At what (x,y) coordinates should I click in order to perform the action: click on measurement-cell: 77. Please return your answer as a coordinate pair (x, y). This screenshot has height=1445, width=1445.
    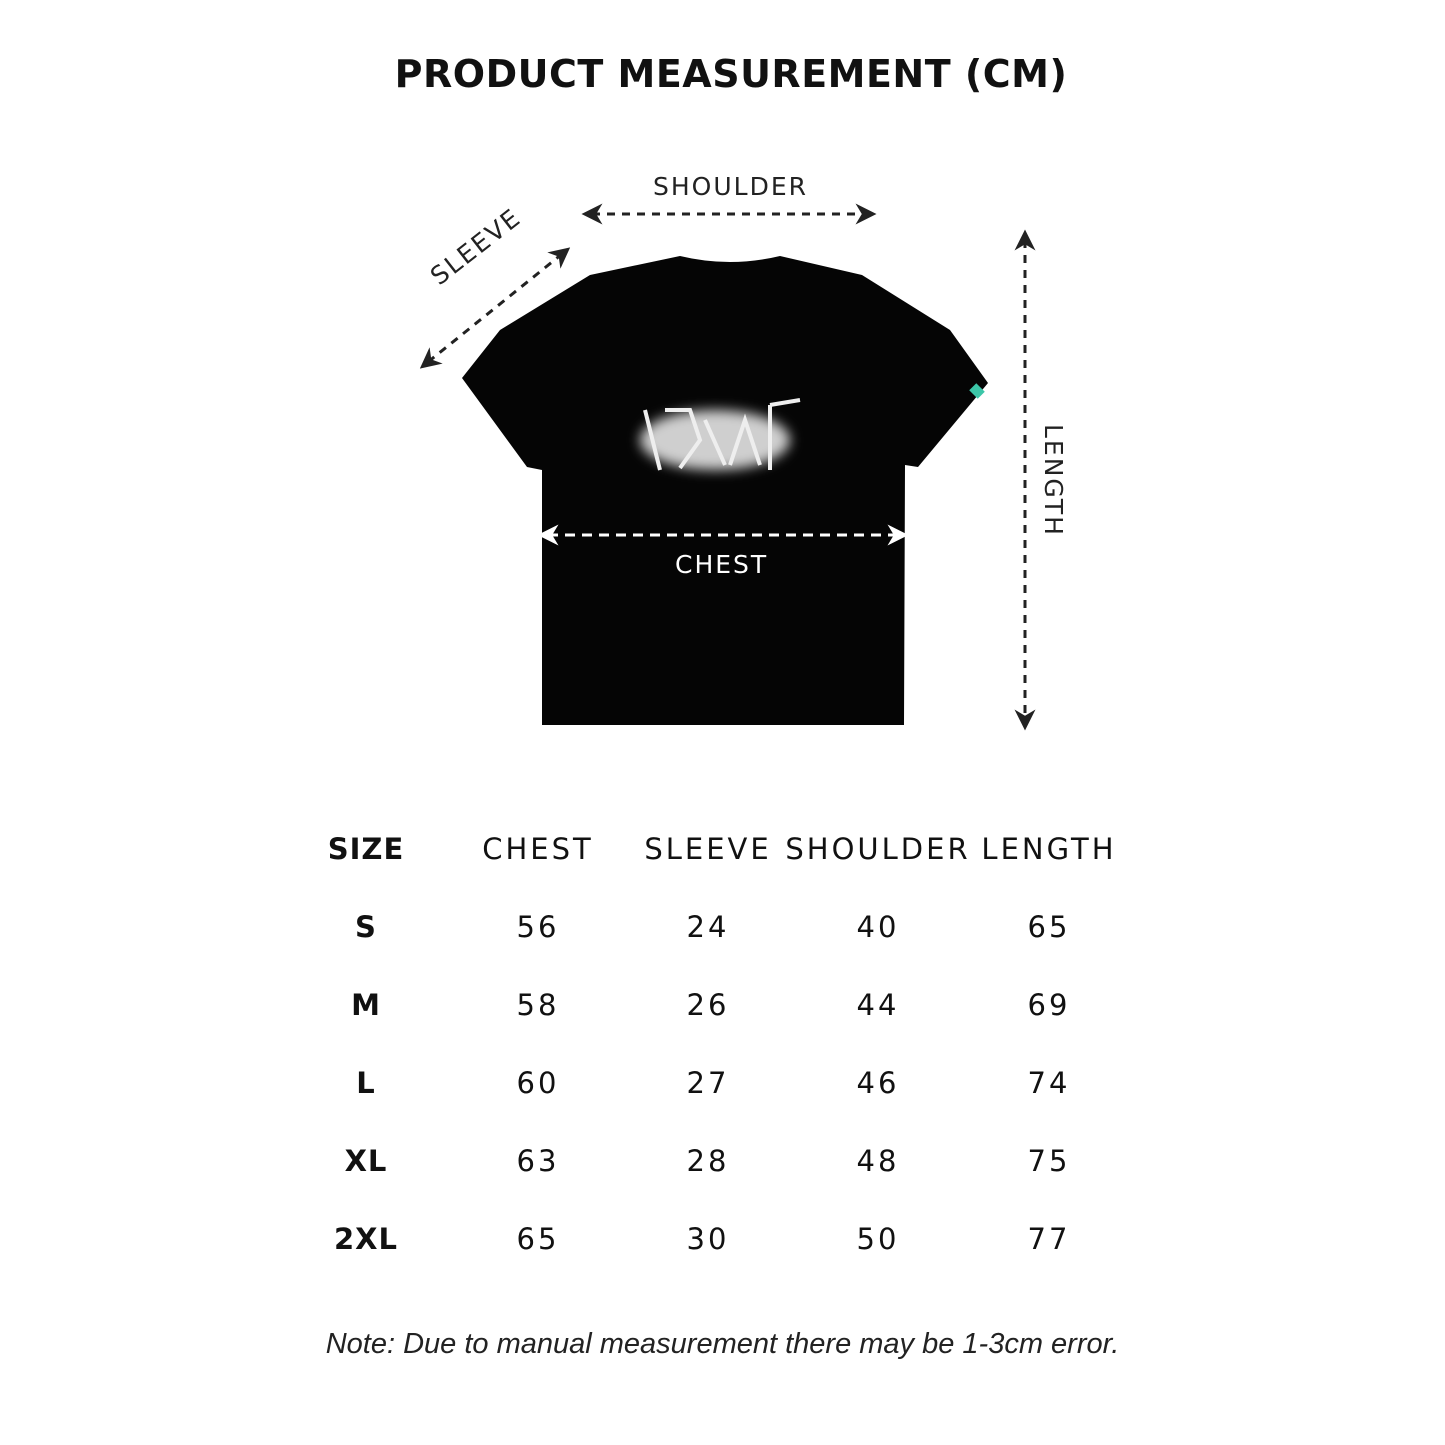
    Looking at the image, I should click on (1049, 1239).